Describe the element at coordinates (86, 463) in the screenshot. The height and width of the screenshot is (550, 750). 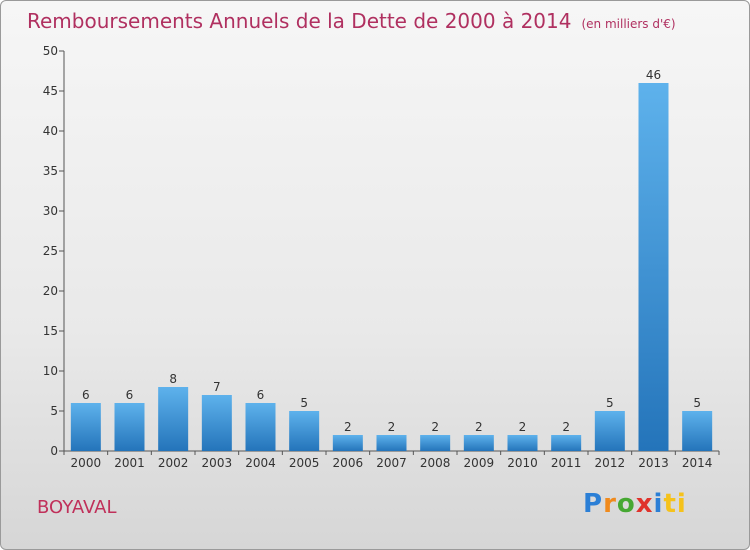
I see `x-tick-label: 2000` at that location.